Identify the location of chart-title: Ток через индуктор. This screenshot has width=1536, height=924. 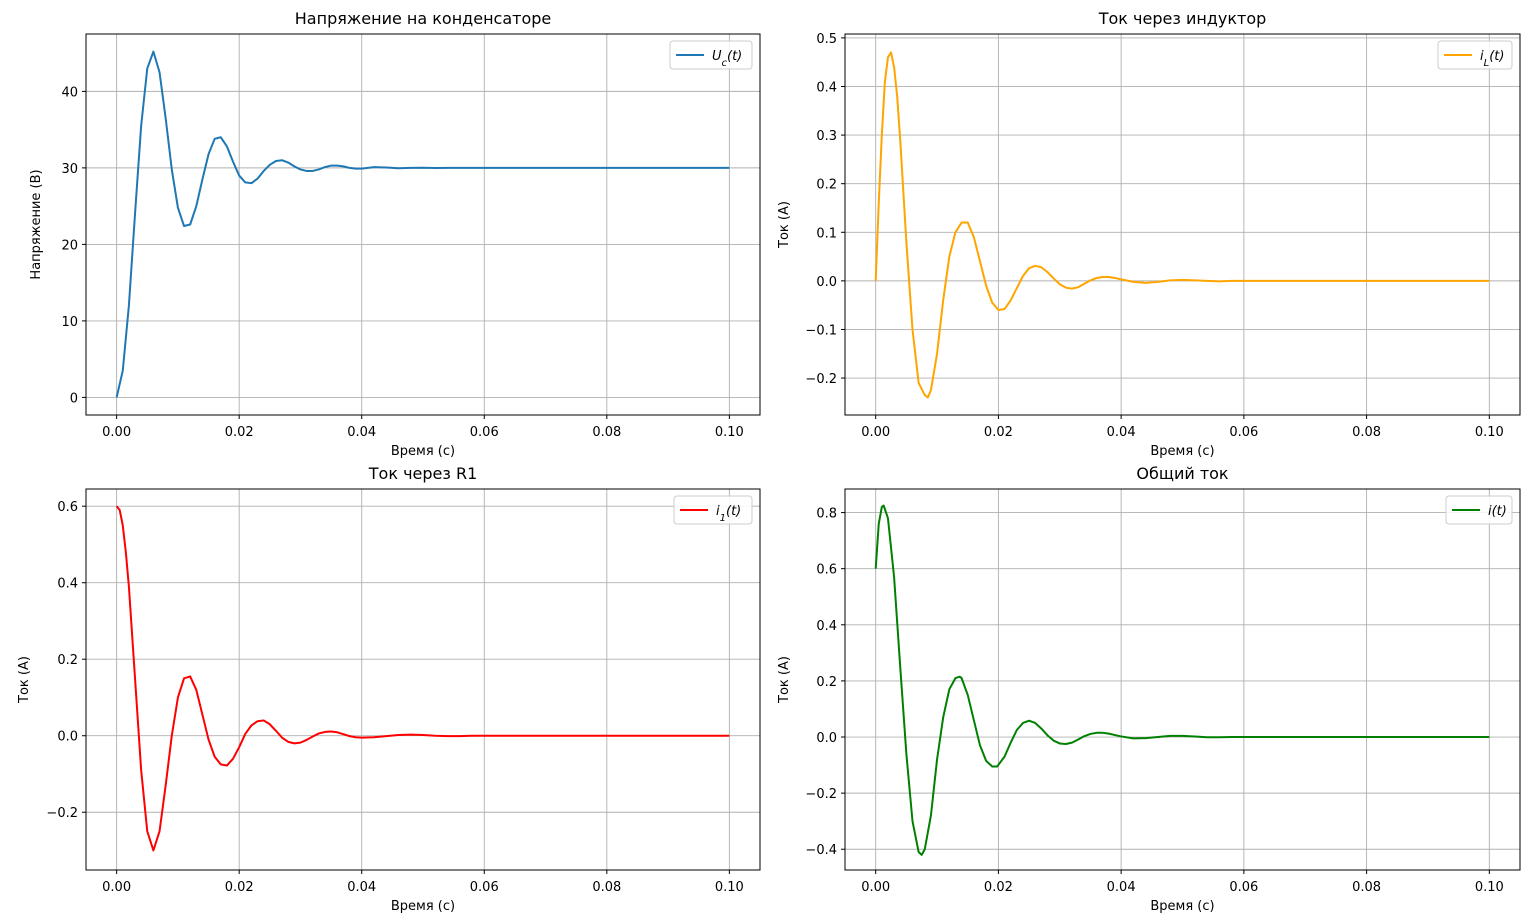
(1182, 18).